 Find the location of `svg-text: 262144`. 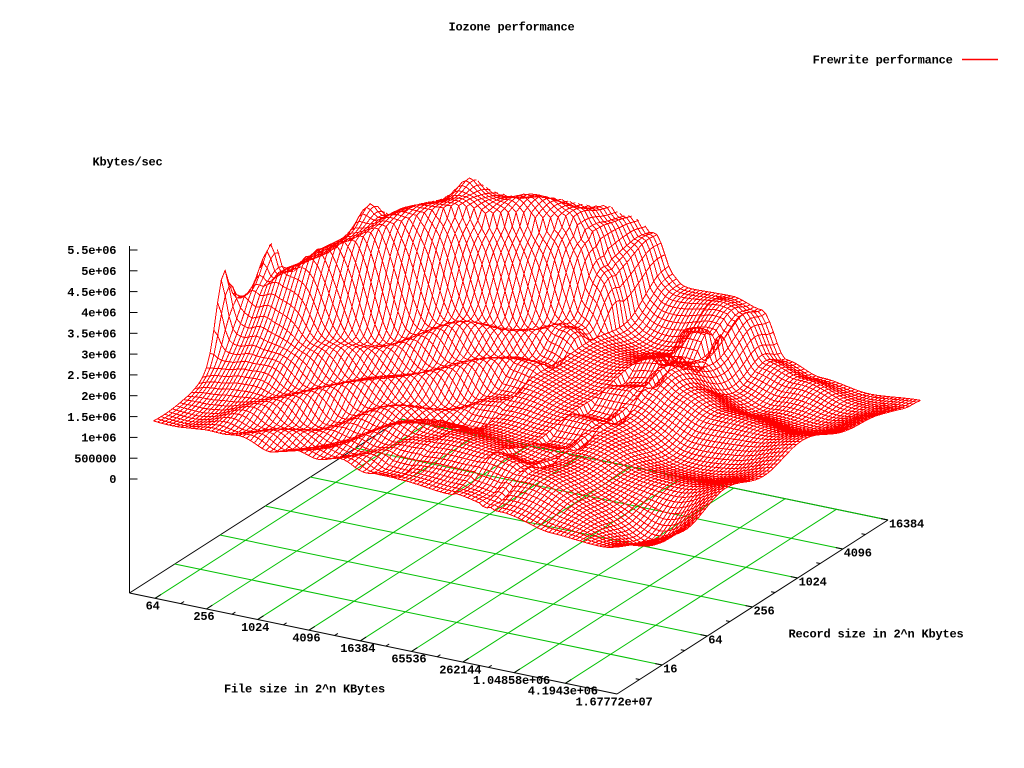

svg-text: 262144 is located at coordinates (460, 670).